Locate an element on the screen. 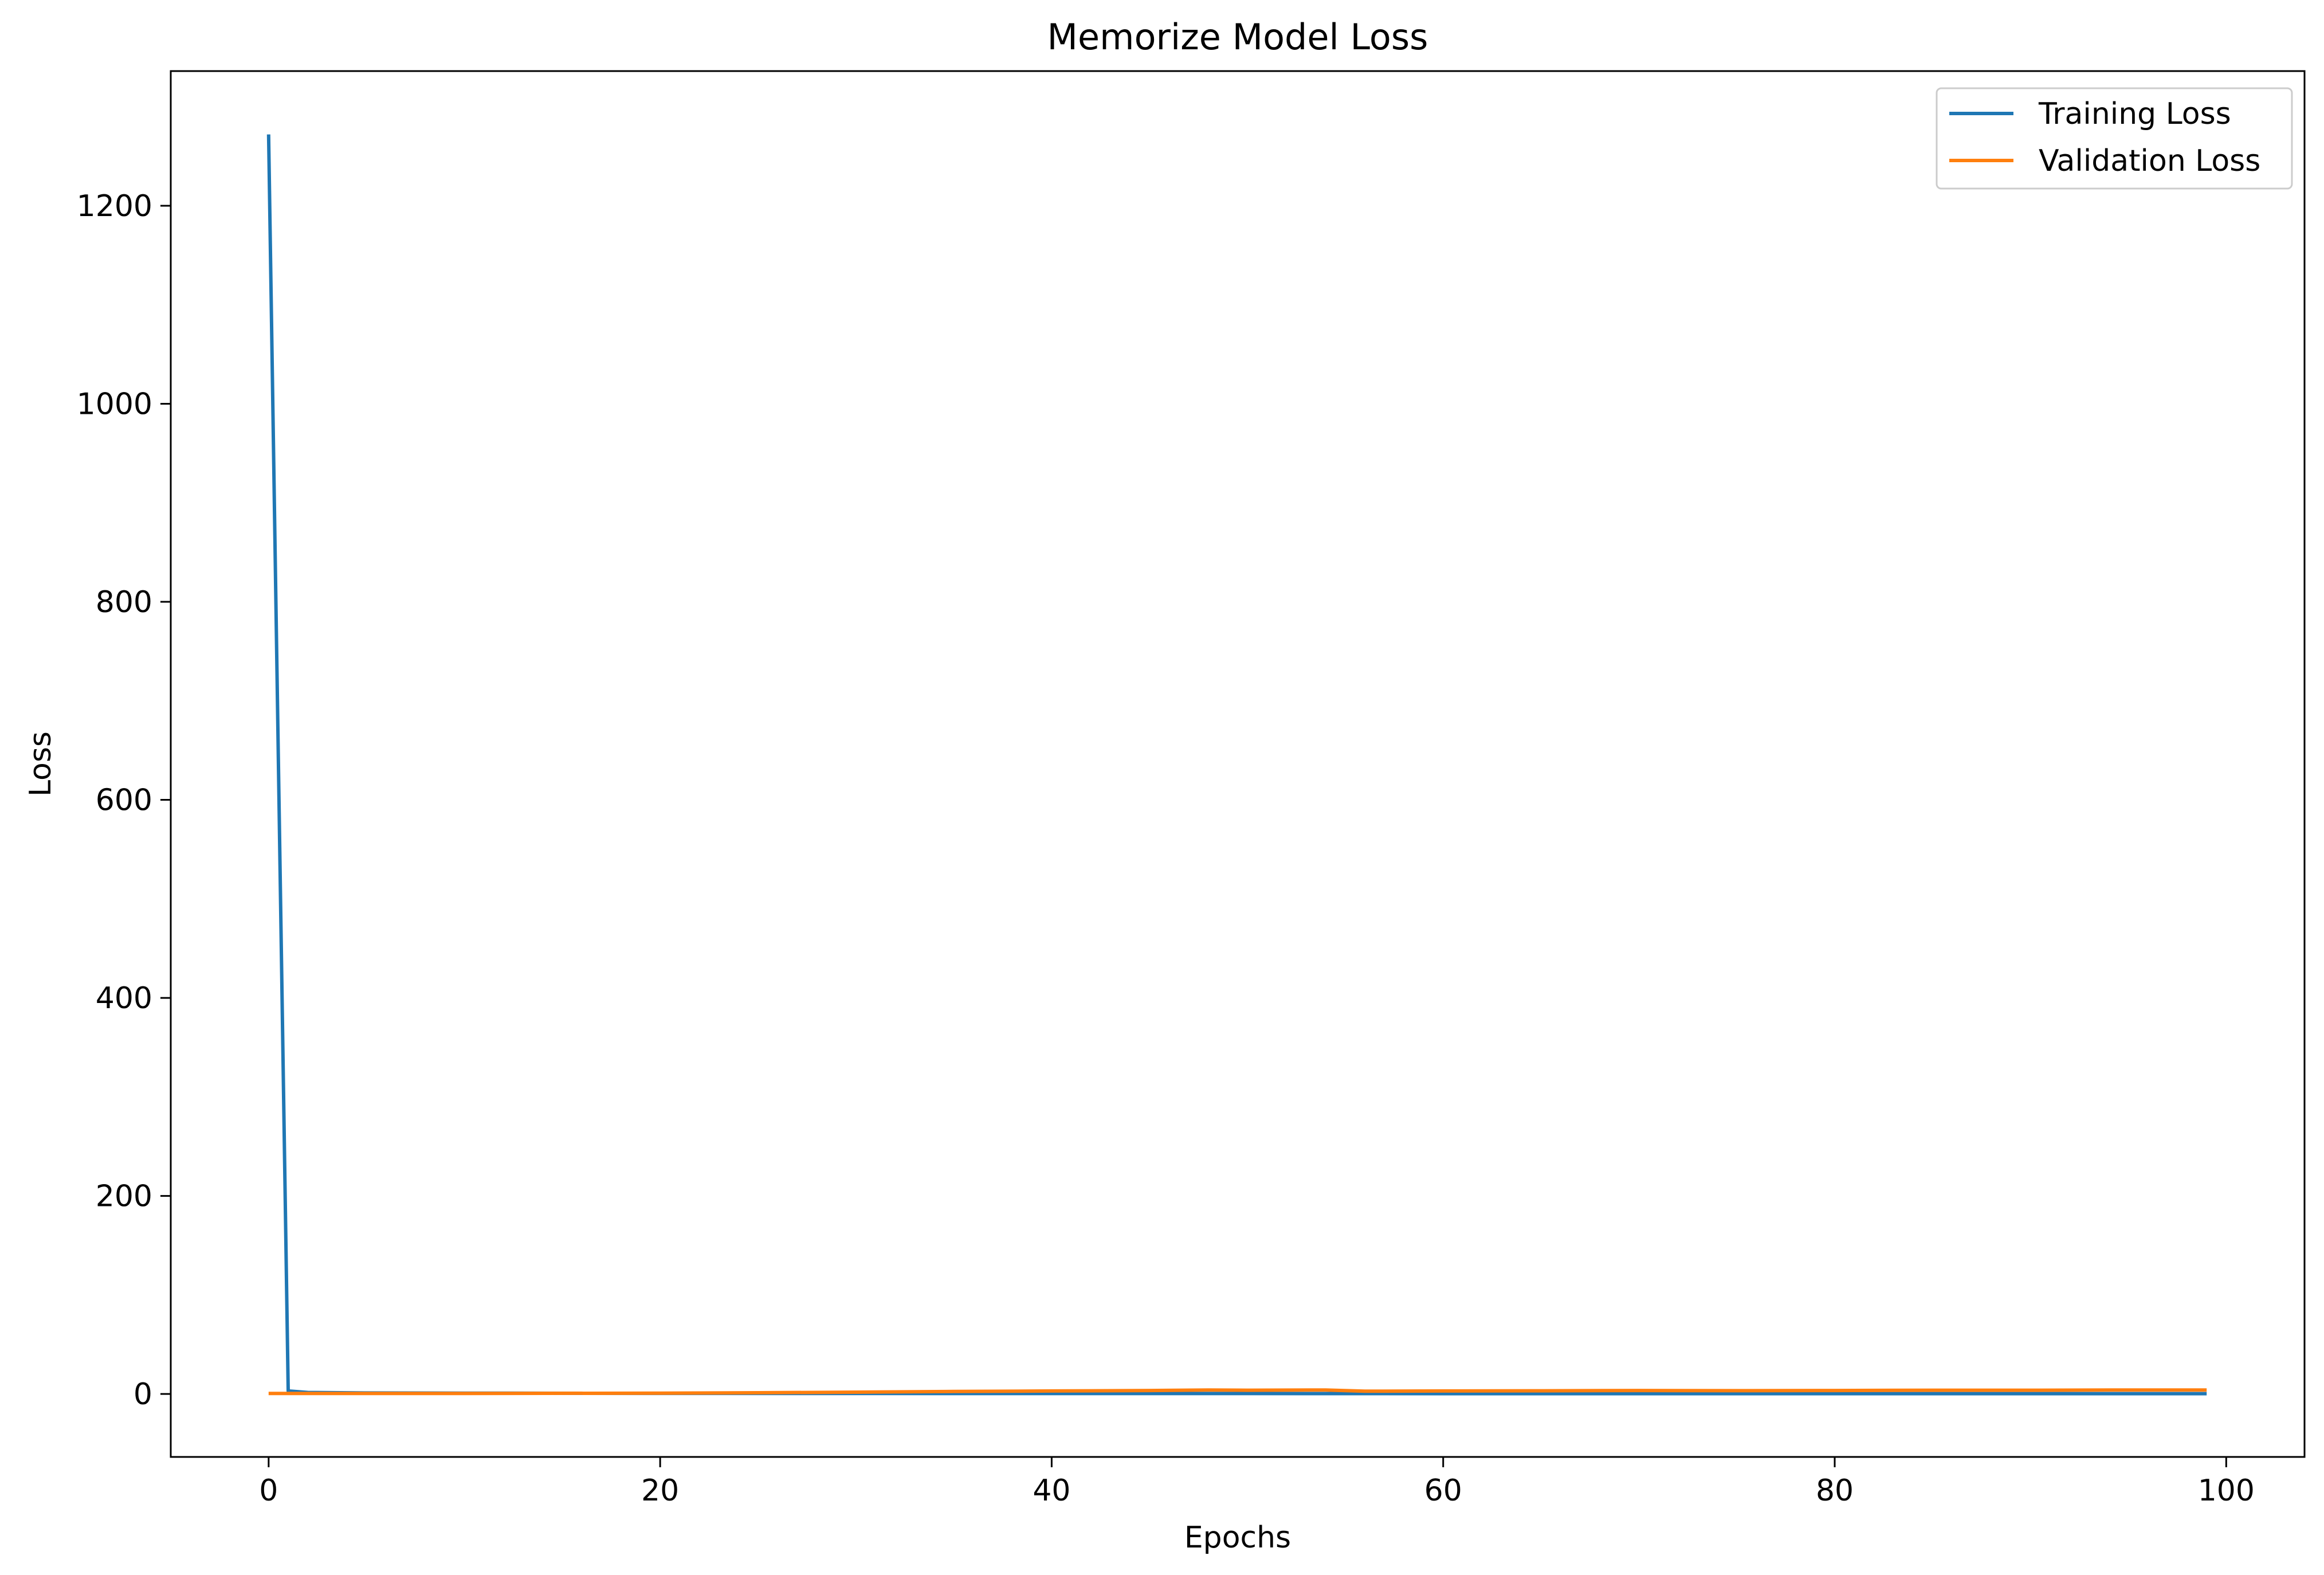  x-tick-label: 0 is located at coordinates (269, 1491).